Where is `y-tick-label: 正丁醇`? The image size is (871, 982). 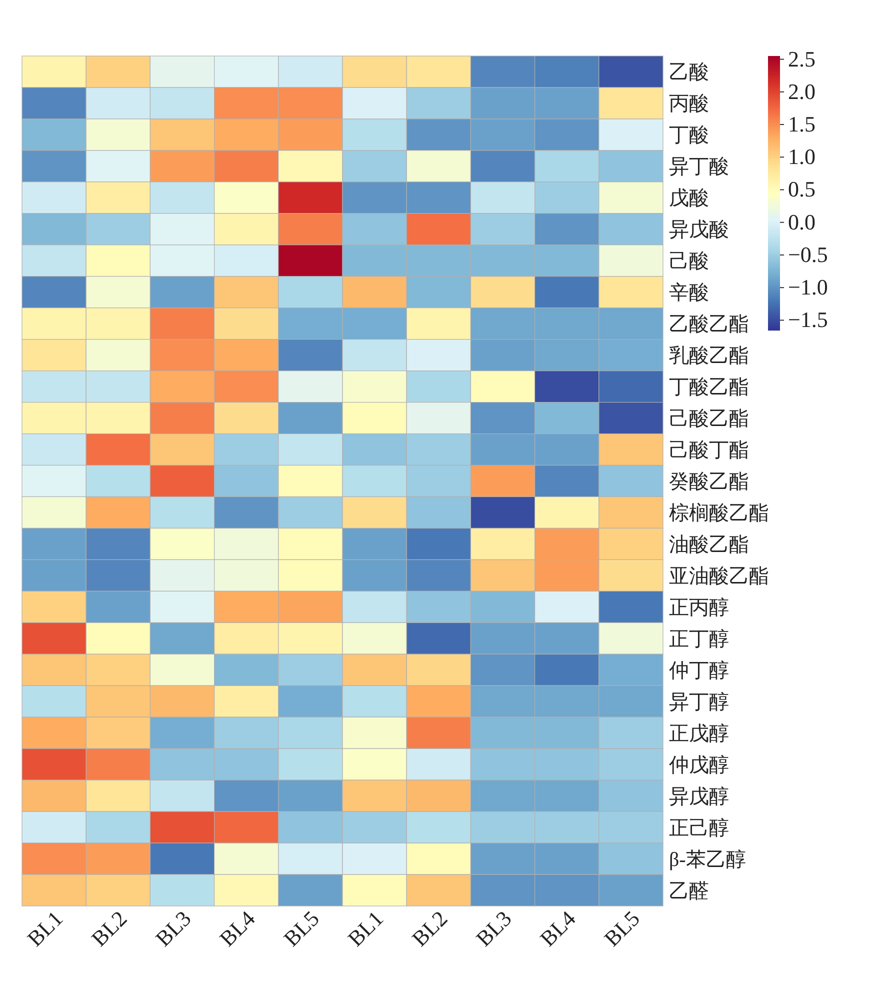
y-tick-label: 正丁醇 is located at coordinates (699, 639).